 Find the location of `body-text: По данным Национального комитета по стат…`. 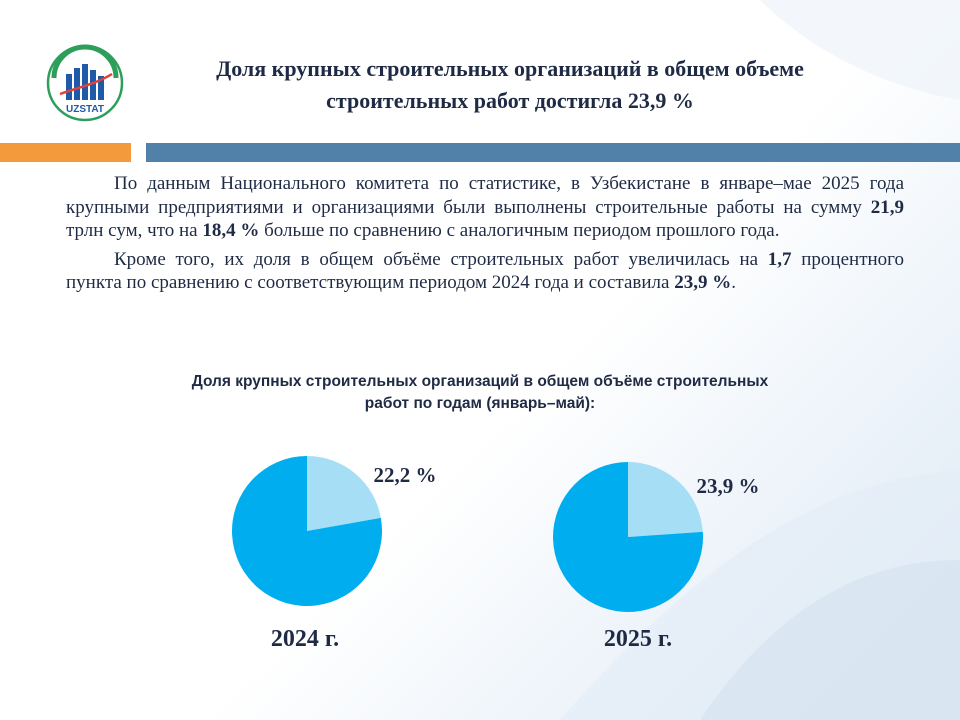

body-text: По данным Национального комитета по стат… is located at coordinates (485, 233).